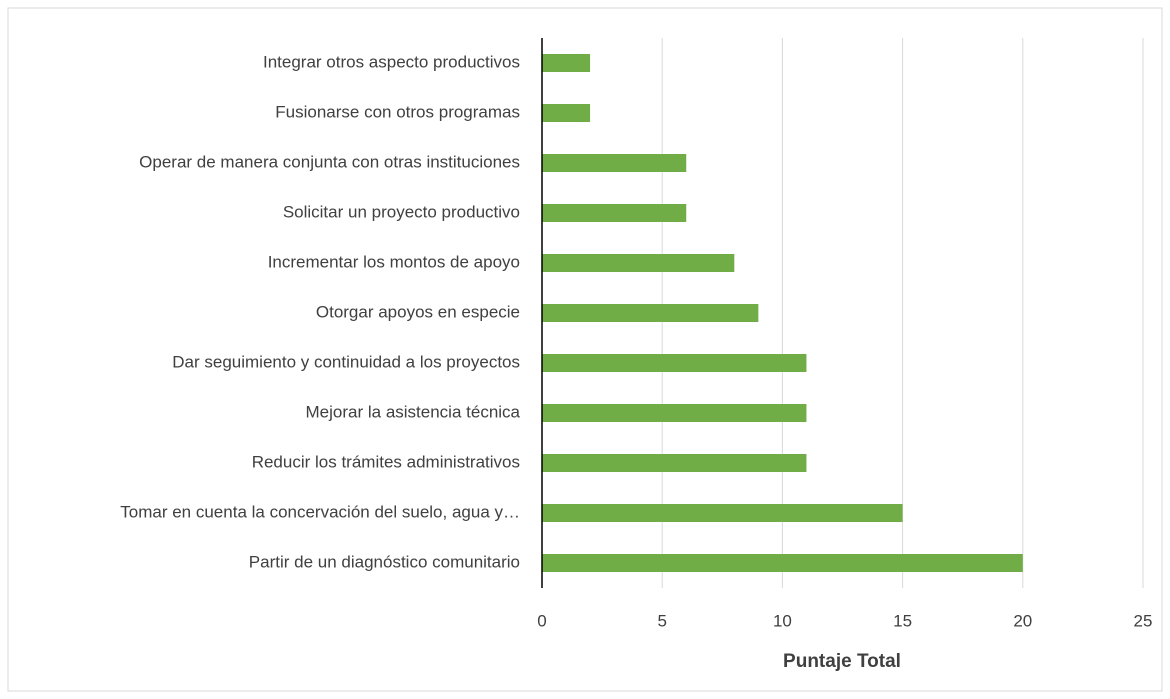 The image size is (1170, 699). What do you see at coordinates (386, 461) in the screenshot?
I see `y-tick-label: Reducir los trámites administrativos` at bounding box center [386, 461].